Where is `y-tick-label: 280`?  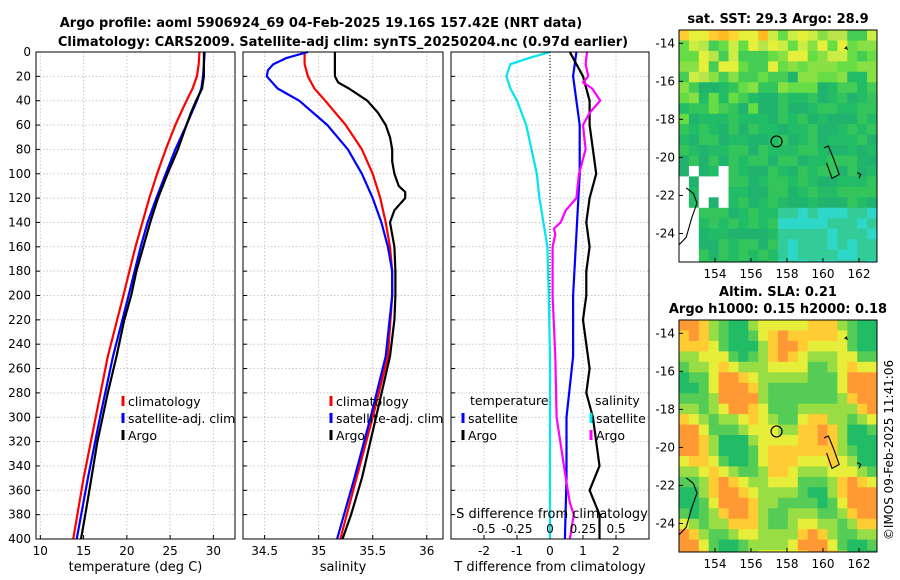 y-tick-label: 280 is located at coordinates (19, 393).